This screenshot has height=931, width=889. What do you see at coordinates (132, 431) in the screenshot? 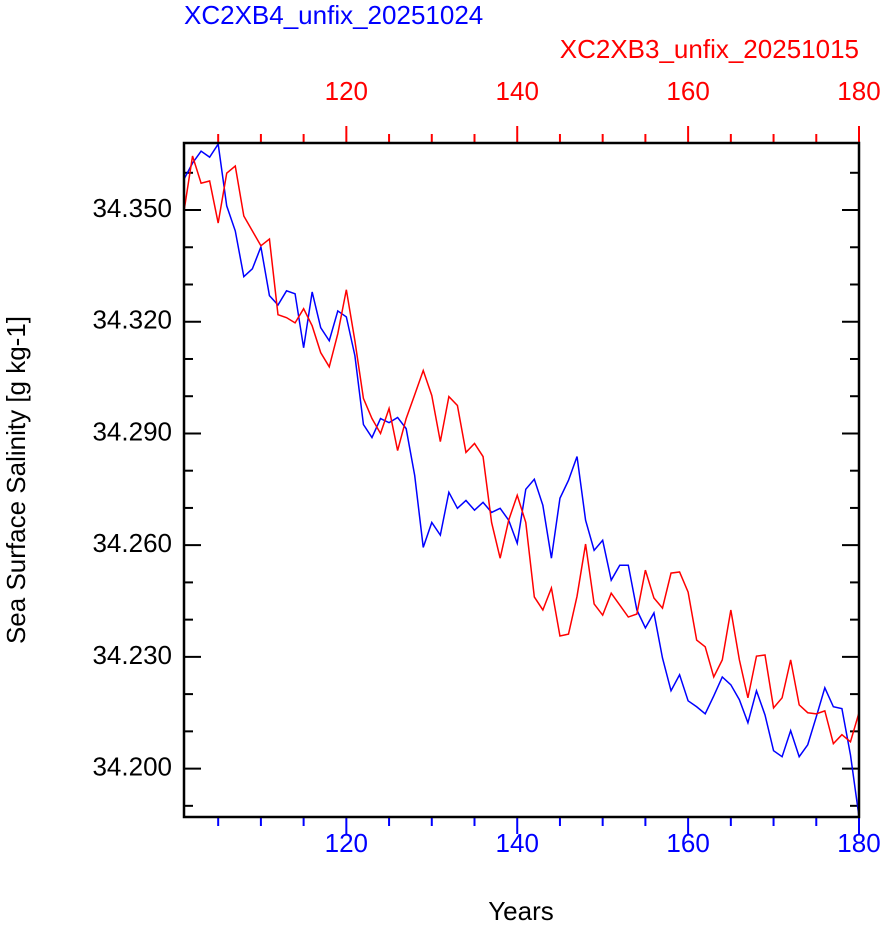
I see `y-tick-label: 34.290` at bounding box center [132, 431].